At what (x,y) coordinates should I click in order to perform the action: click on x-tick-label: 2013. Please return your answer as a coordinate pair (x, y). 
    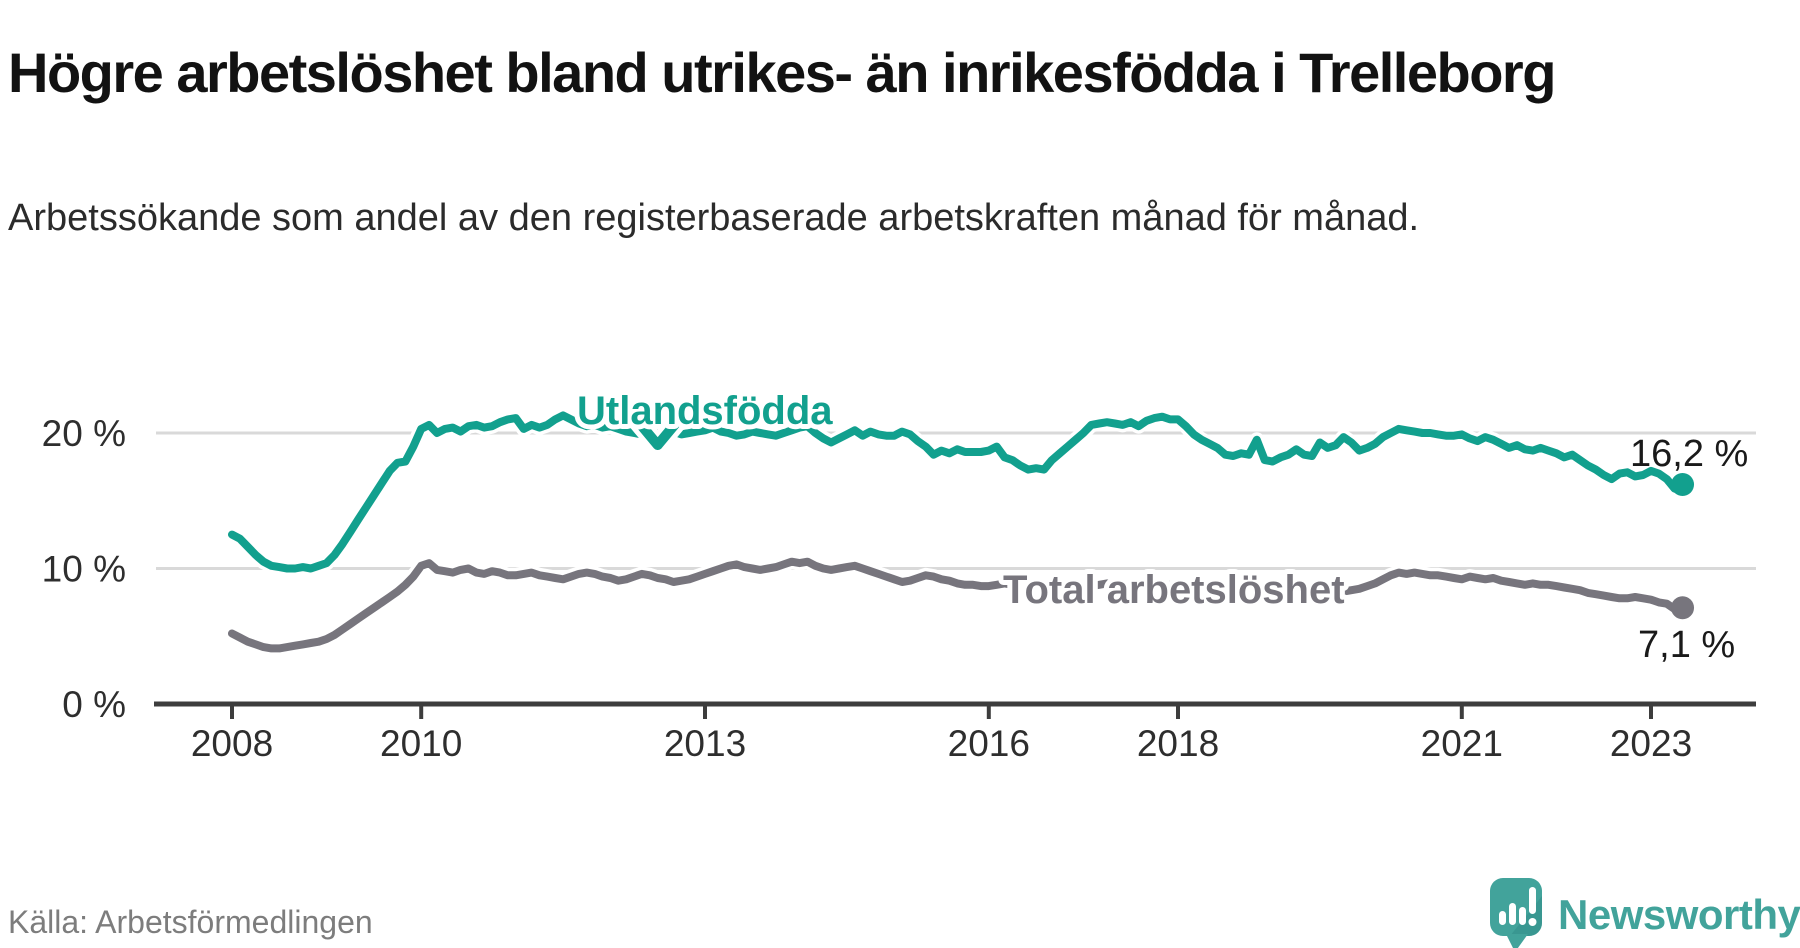
    Looking at the image, I should click on (705, 743).